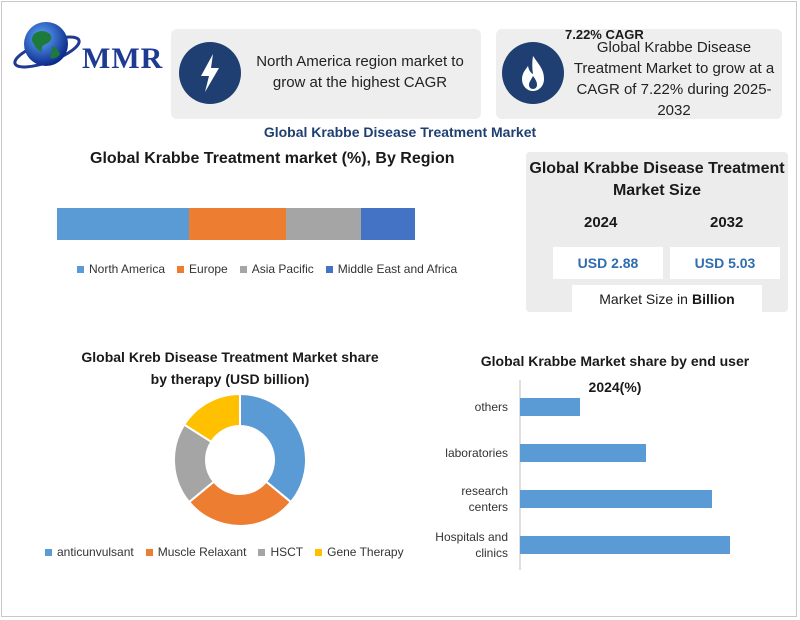 This screenshot has width=800, height=620. What do you see at coordinates (491, 407) in the screenshot?
I see `category-label-others: others` at bounding box center [491, 407].